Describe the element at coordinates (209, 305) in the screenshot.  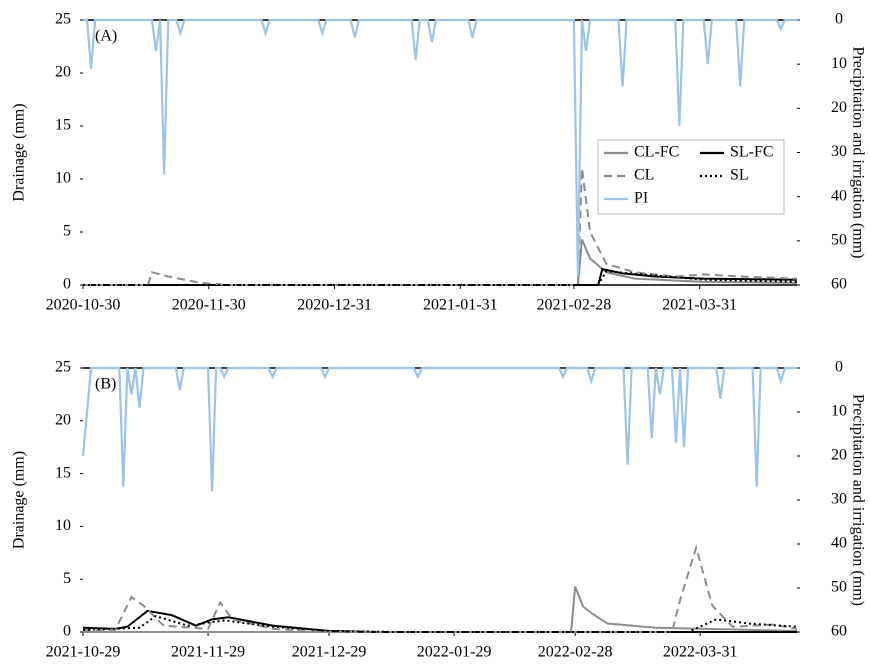
I see `x-tick-label: 2020-11-30` at that location.